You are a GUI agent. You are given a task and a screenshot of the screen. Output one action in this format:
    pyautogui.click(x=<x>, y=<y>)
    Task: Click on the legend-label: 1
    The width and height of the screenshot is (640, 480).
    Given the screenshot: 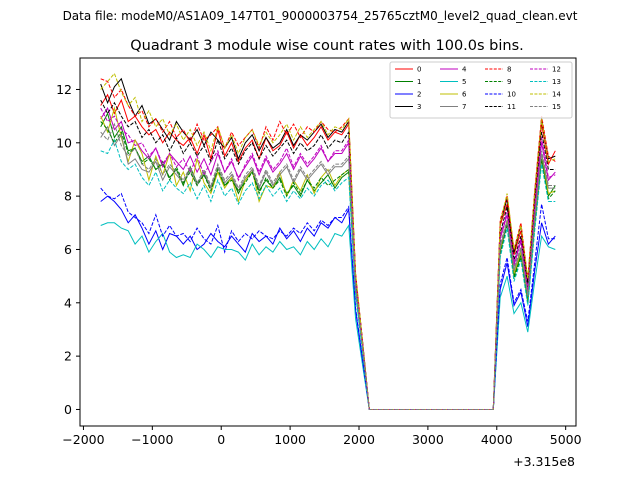 What is the action you would take?
    pyautogui.click(x=419, y=82)
    